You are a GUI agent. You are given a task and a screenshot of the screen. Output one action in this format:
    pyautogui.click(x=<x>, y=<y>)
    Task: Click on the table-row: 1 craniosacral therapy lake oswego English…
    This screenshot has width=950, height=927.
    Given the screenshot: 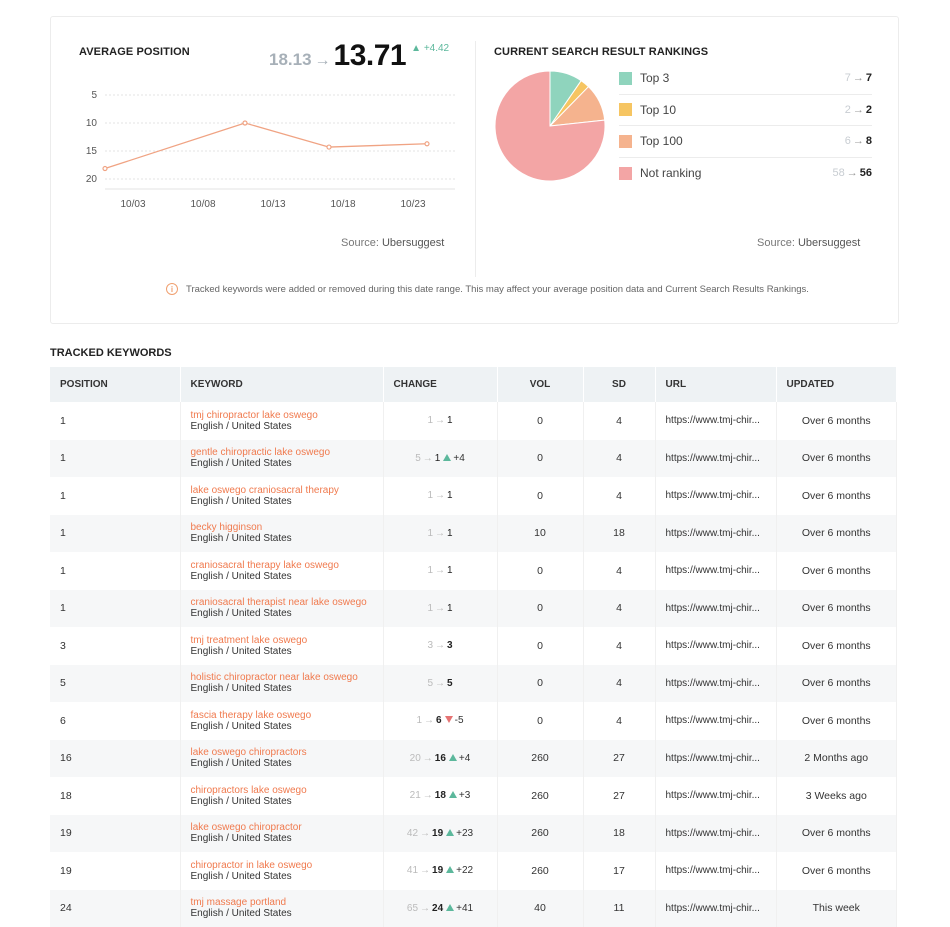 What is the action you would take?
    pyautogui.click(x=473, y=571)
    